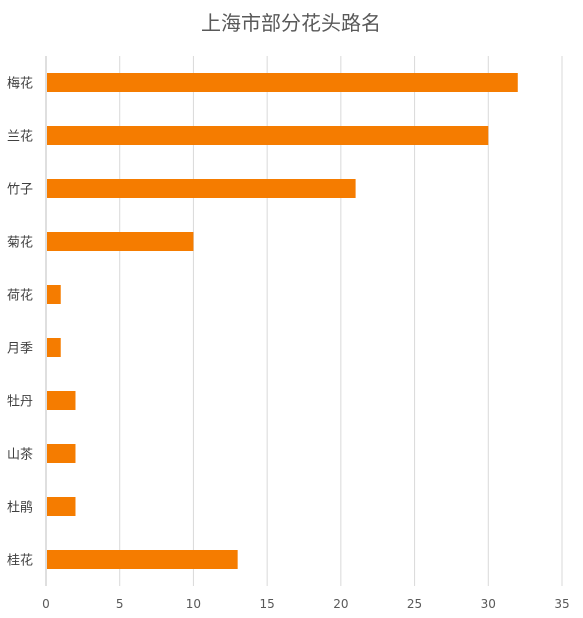 This screenshot has width=583, height=618. Describe the element at coordinates (20, 349) in the screenshot. I see `category-label: 月季` at that location.